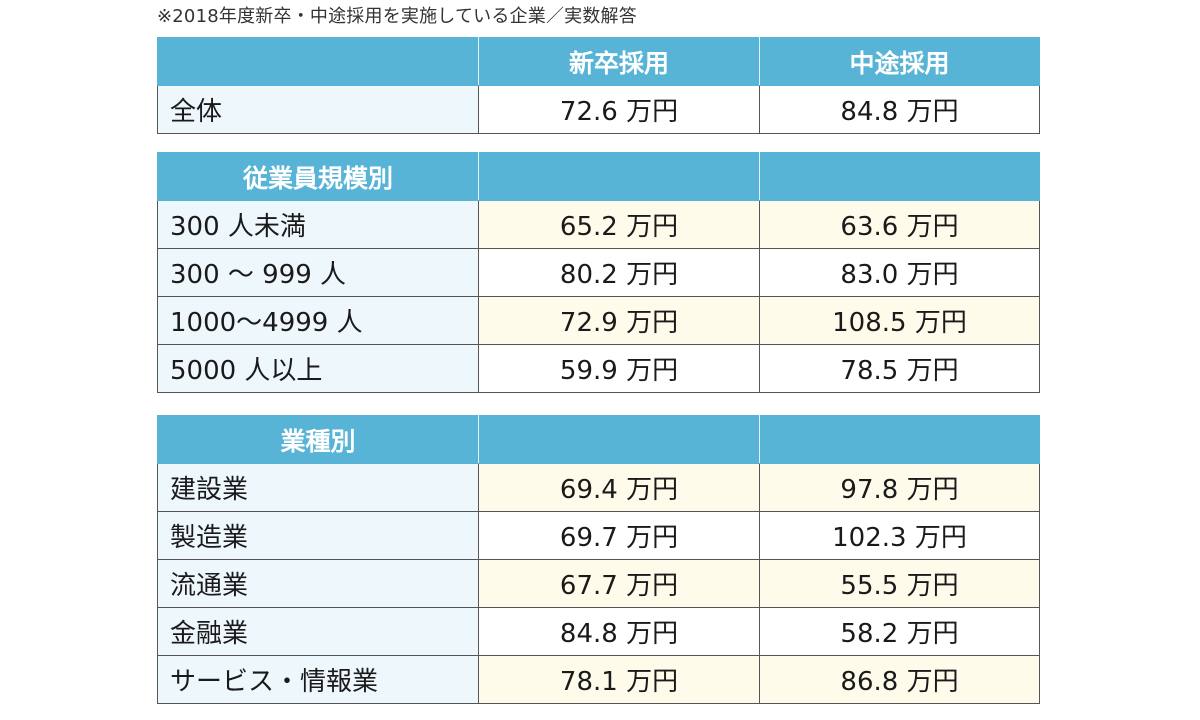 This screenshot has width=1200, height=720. I want to click on mid-career-value: 86.8 万円, so click(899, 679).